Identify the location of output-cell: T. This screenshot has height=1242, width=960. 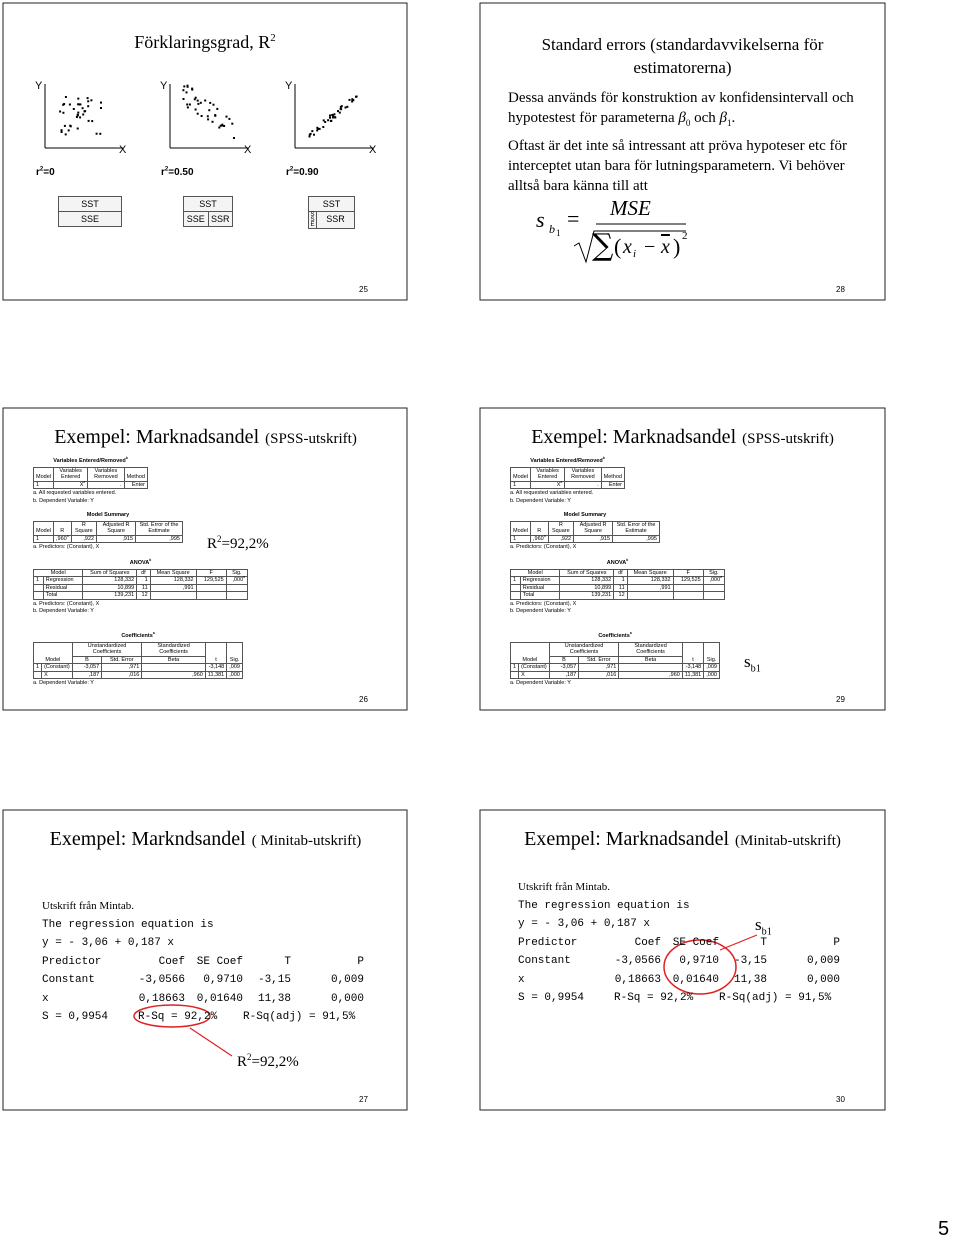
(287, 961).